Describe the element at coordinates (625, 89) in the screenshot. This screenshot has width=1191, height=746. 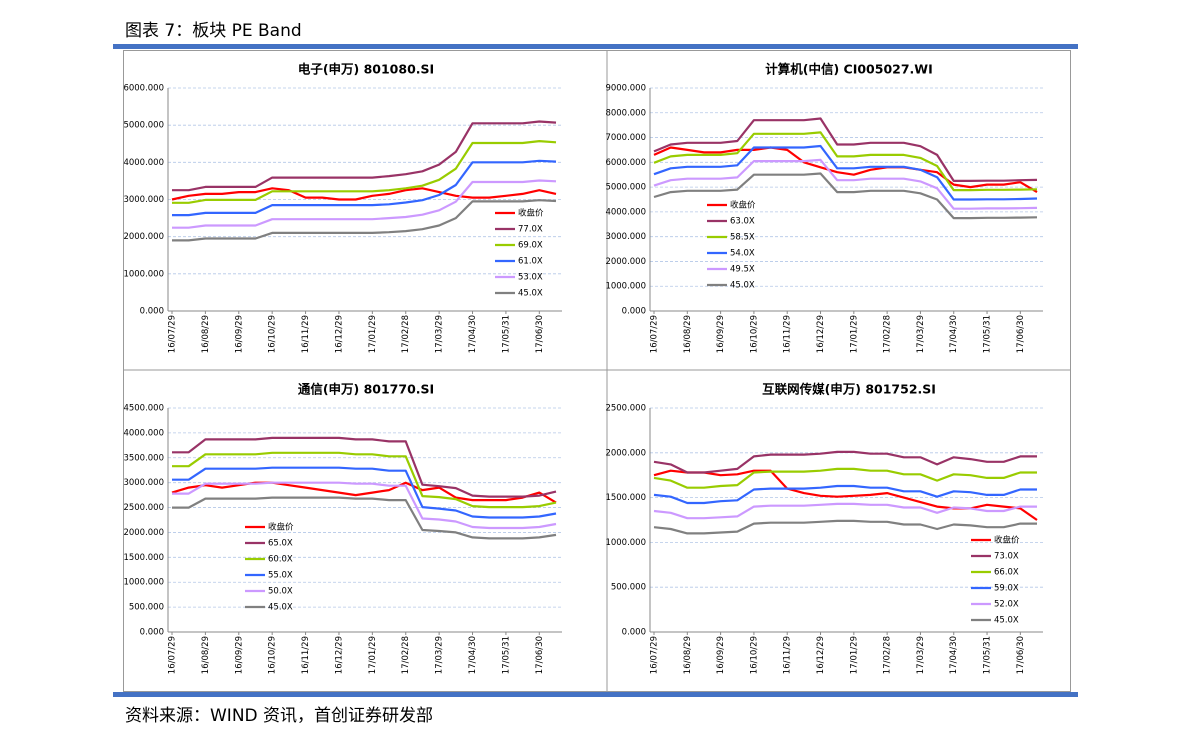
I see `y-tick-label: 9000.000` at that location.